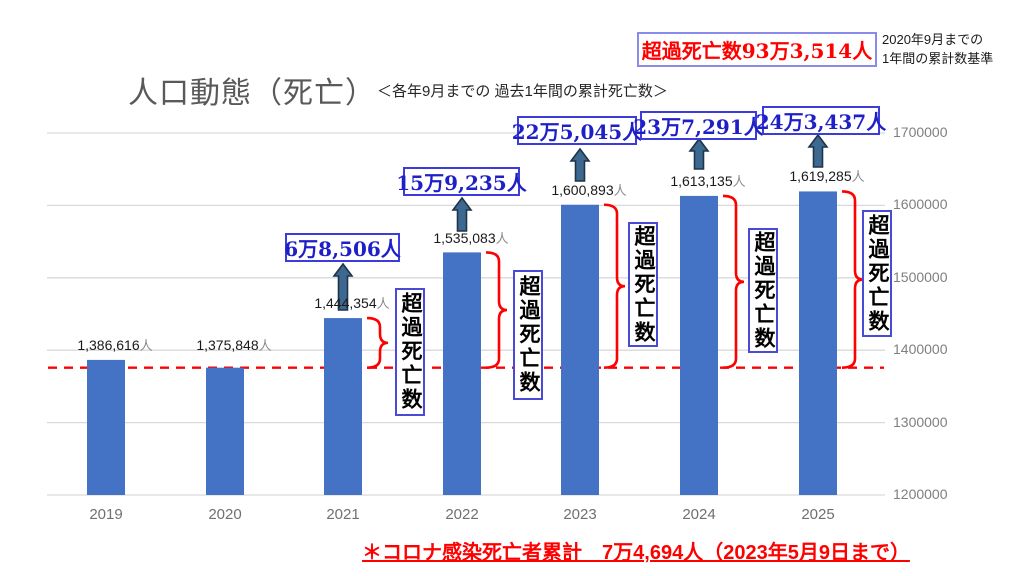 The height and width of the screenshot is (576, 1024). I want to click on bar-value-label: 1,600,893人, so click(589, 189).